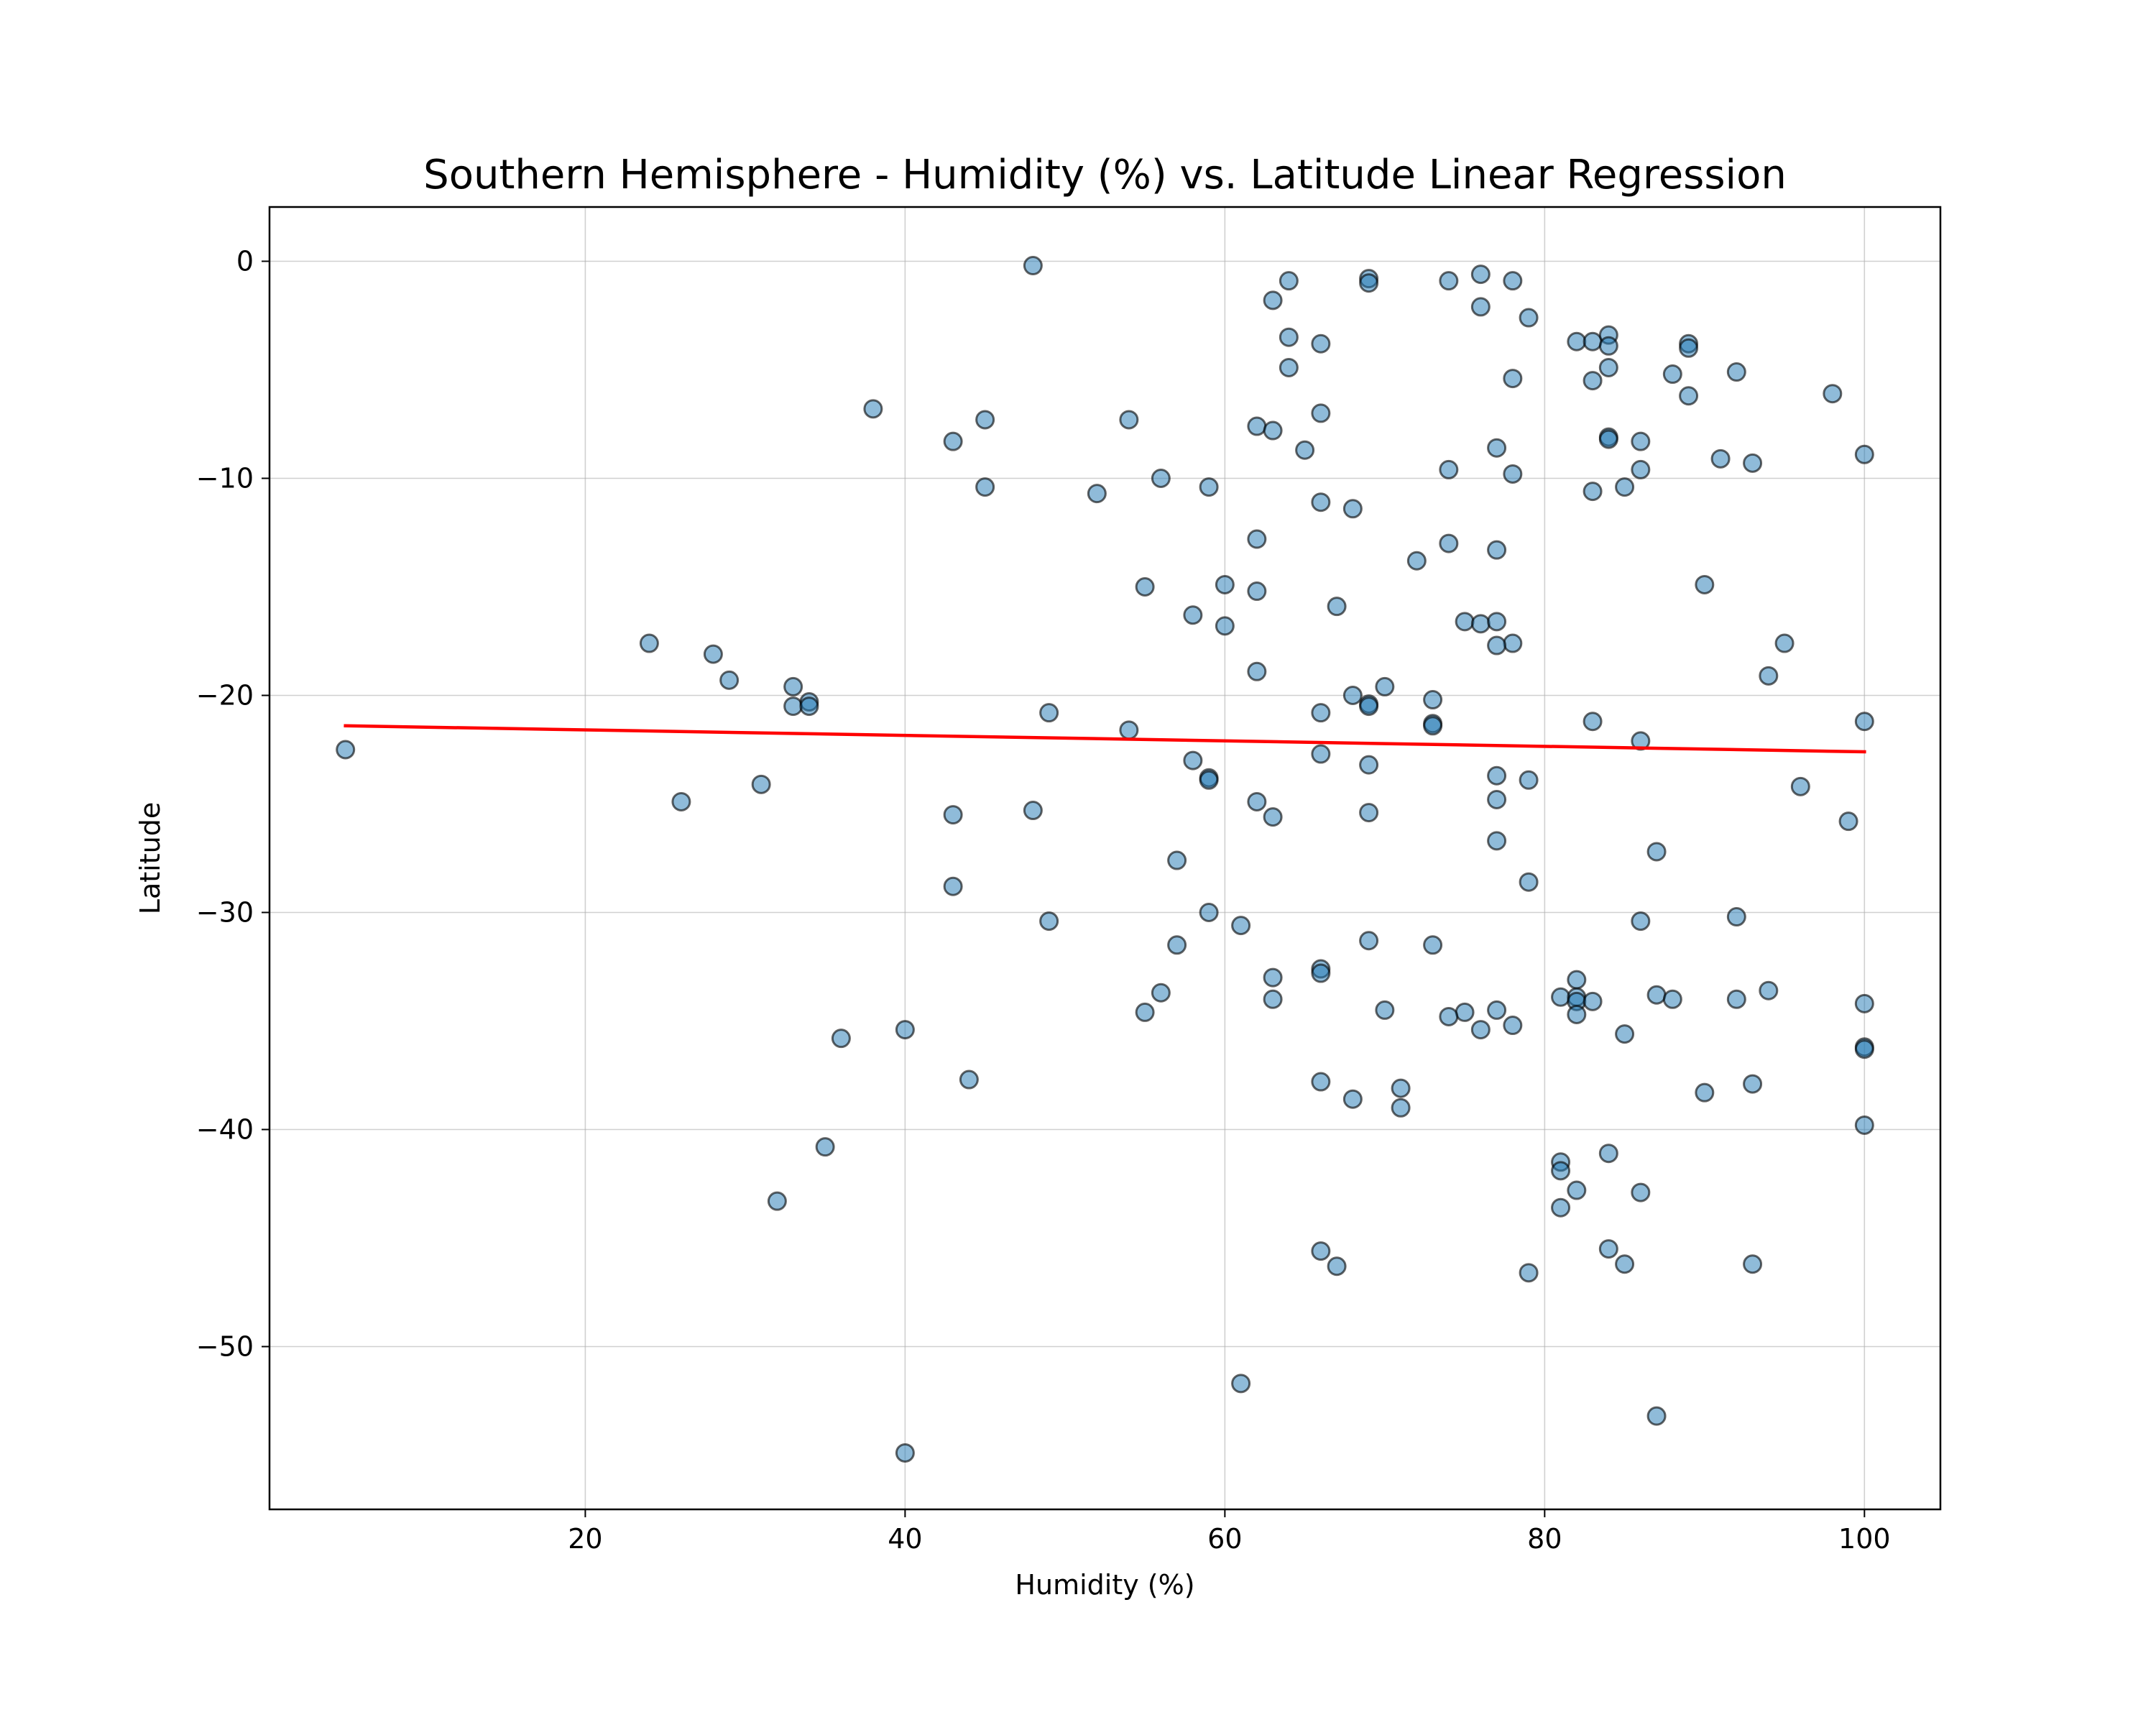  Describe the element at coordinates (225, 478) in the screenshot. I see `y-tick-label: −10` at that location.